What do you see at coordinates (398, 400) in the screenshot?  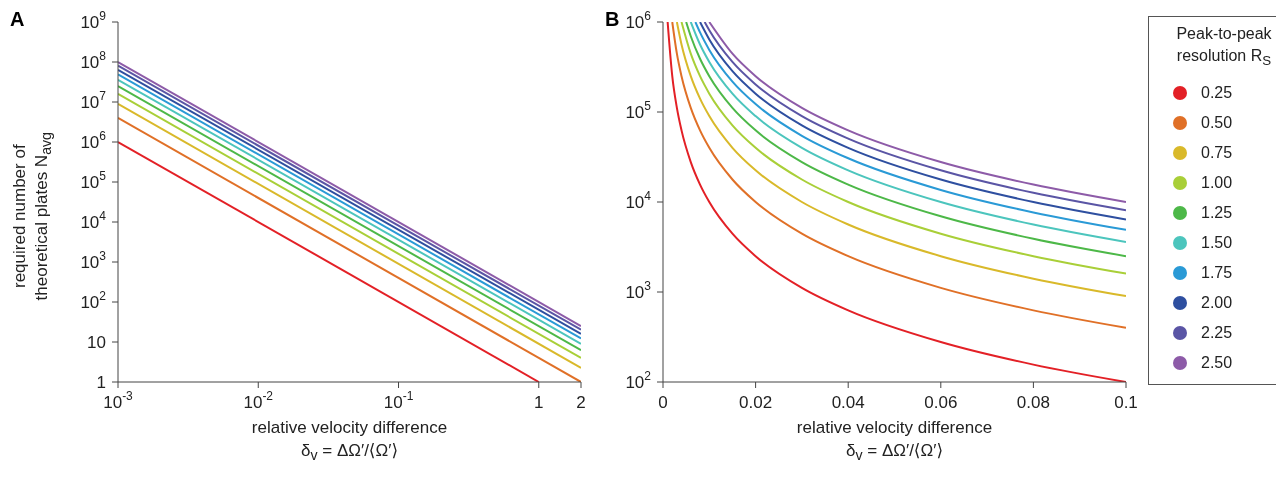 I see `x-tick-label: 10$^{-1}$` at bounding box center [398, 400].